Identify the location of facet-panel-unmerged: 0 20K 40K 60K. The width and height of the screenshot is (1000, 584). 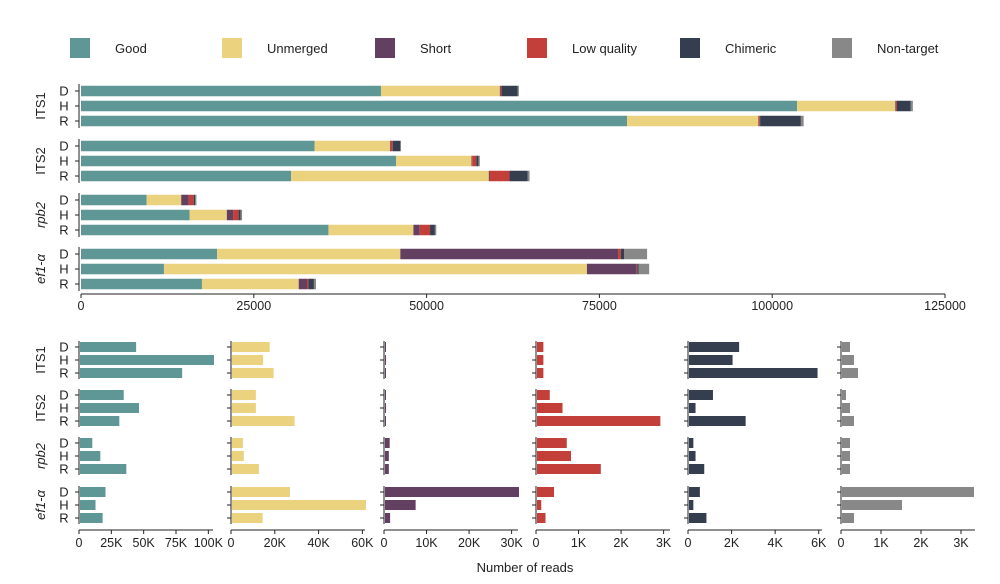
(300, 445).